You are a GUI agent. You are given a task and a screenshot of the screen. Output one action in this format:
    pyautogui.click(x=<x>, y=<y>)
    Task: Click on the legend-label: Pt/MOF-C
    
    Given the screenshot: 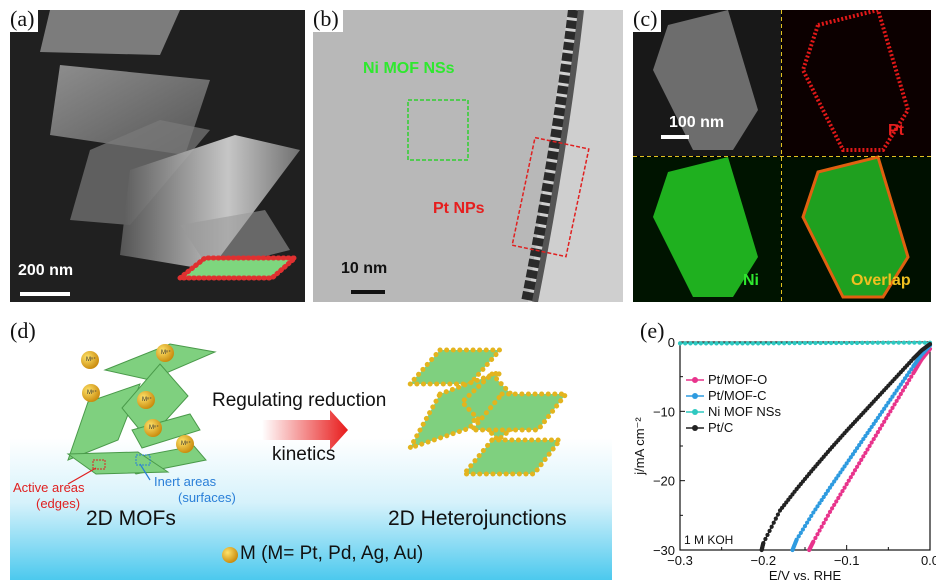 What is the action you would take?
    pyautogui.click(x=737, y=395)
    